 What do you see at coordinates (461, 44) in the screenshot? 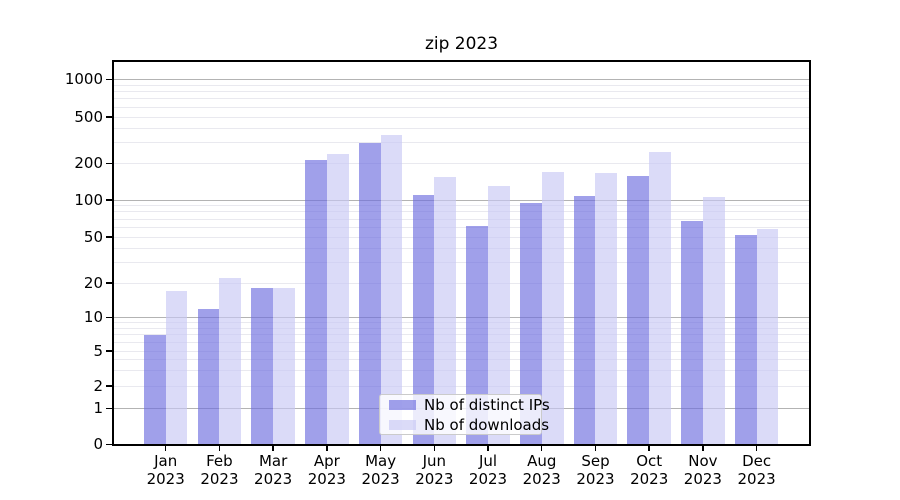
I see `chart-title: zip 2023` at bounding box center [461, 44].